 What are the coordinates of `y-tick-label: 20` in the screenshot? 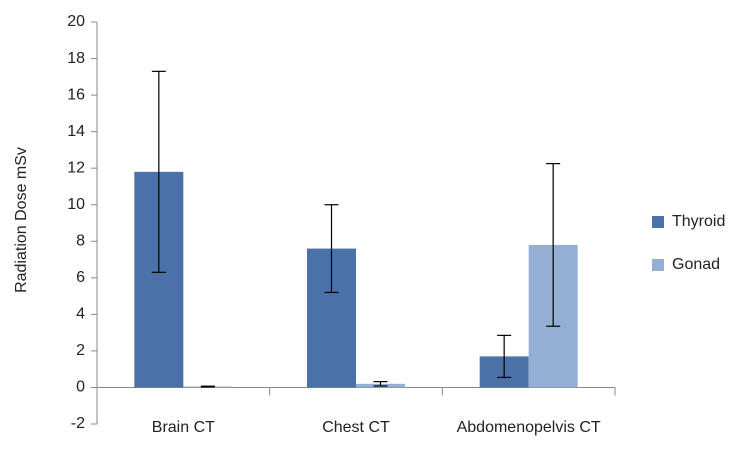 It's located at (76, 21).